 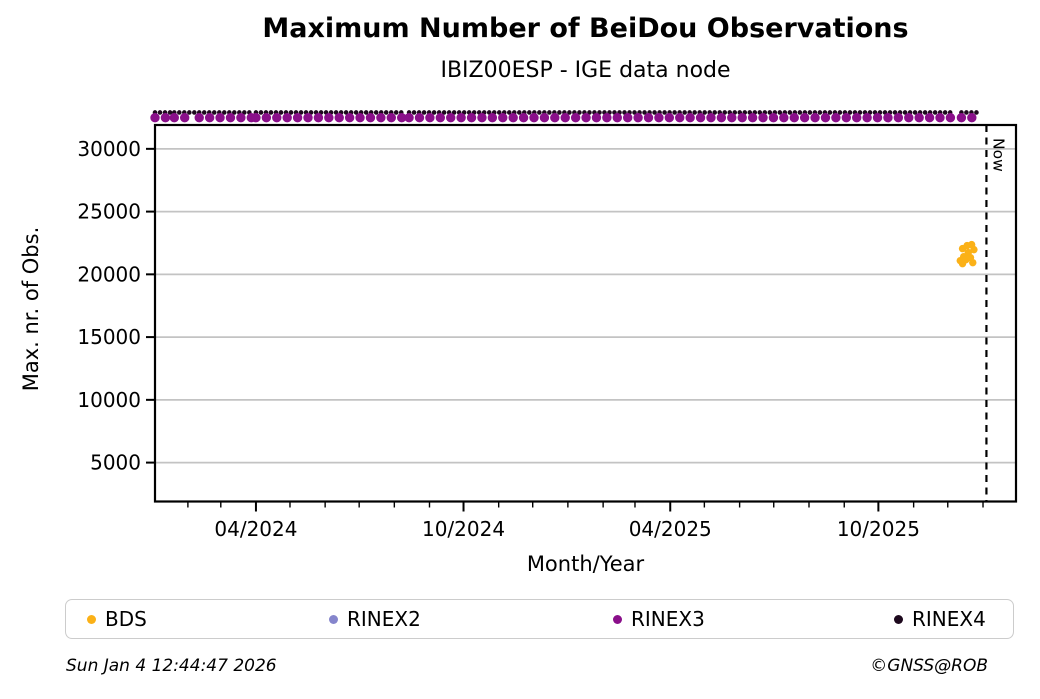 What do you see at coordinates (998, 155) in the screenshot?
I see `now-label: Now` at bounding box center [998, 155].